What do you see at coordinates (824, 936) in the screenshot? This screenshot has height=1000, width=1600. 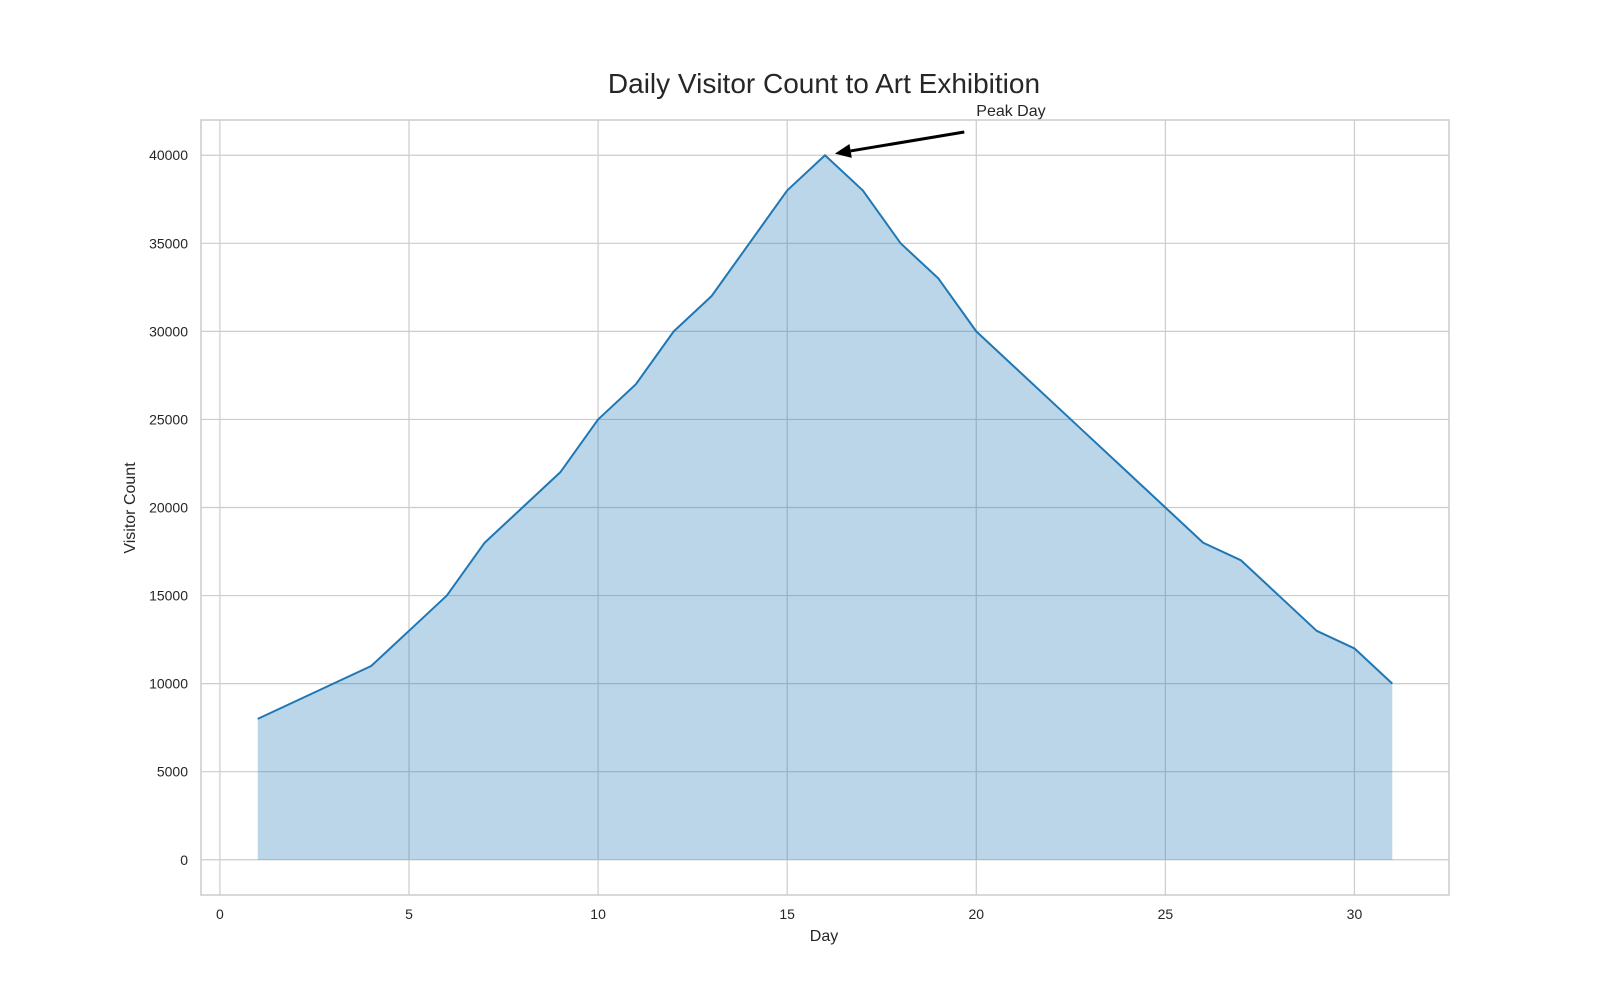 I see `x-axis-label: Day` at bounding box center [824, 936].